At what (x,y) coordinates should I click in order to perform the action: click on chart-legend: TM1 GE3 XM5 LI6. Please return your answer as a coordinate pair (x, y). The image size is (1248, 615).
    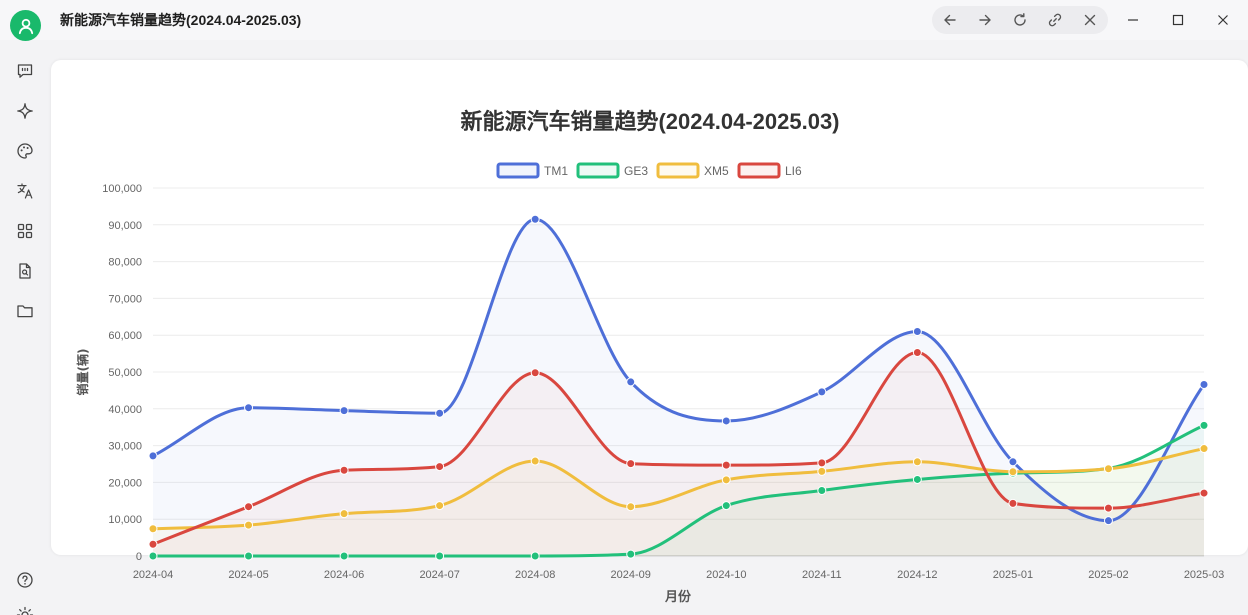
    Looking at the image, I should click on (649, 170).